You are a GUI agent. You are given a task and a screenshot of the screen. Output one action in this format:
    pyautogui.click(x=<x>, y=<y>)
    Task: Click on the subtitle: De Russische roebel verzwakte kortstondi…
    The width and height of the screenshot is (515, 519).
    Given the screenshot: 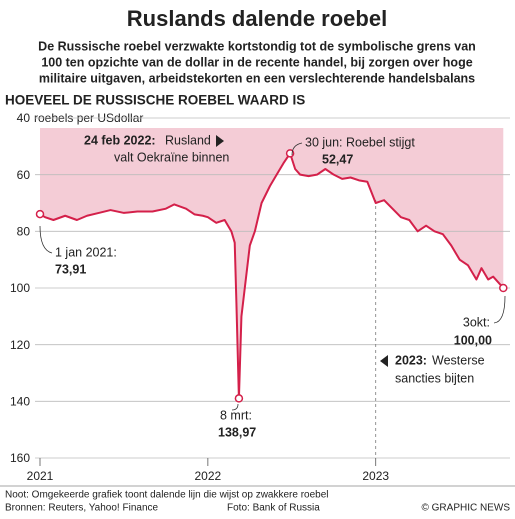 What is the action you would take?
    pyautogui.click(x=257, y=46)
    